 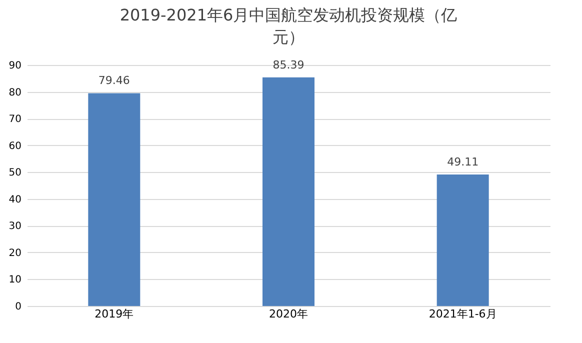 What do you see at coordinates (114, 314) in the screenshot?
I see `x-tick-label: 2019年` at bounding box center [114, 314].